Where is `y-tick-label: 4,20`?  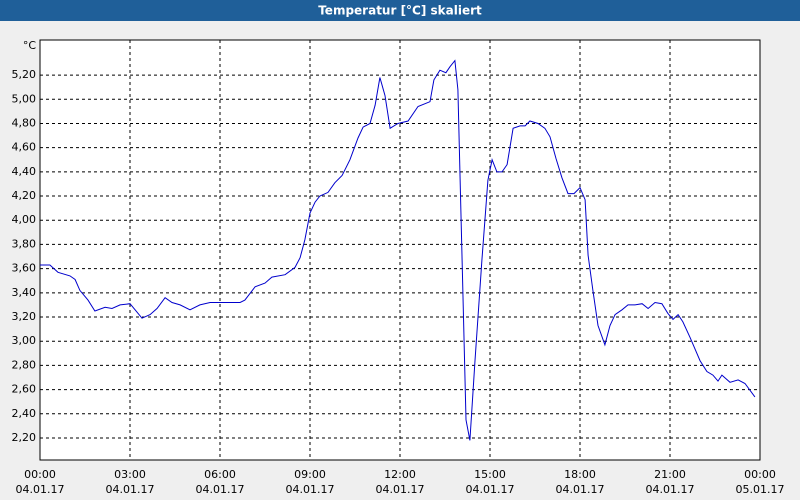 y-tick-label: 4,20 is located at coordinates (24, 195).